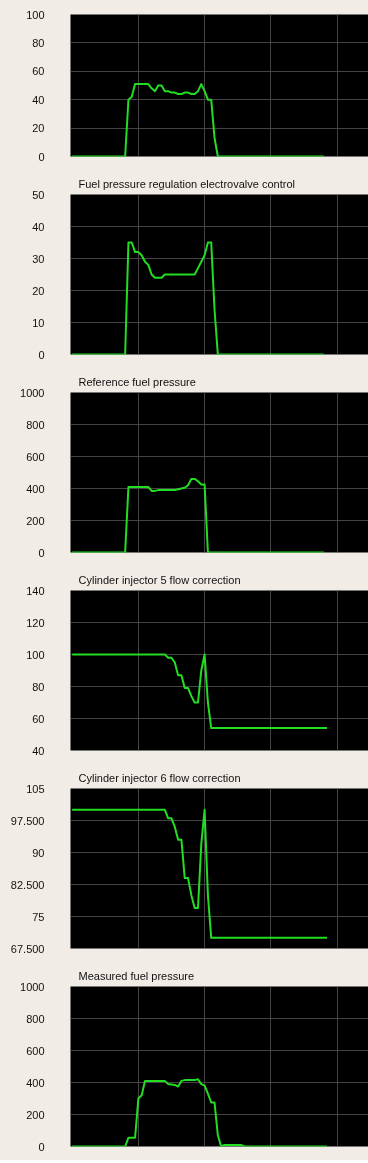 The width and height of the screenshot is (368, 1163). Describe the element at coordinates (38, 322) in the screenshot. I see `y-tick-label: 10` at that location.